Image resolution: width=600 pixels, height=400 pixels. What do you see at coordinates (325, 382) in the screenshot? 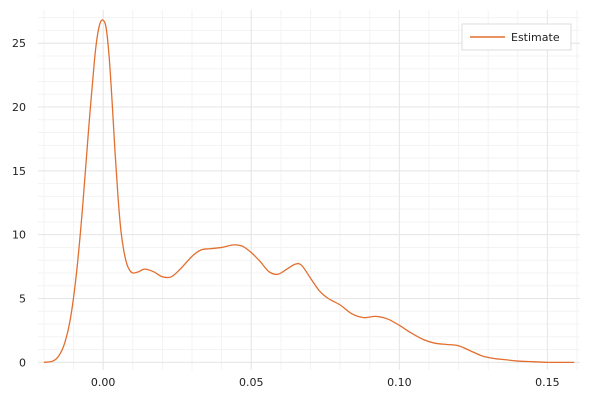
I see `x-tick-labels: 0.00 0.05 0.10 0.15` at bounding box center [325, 382].